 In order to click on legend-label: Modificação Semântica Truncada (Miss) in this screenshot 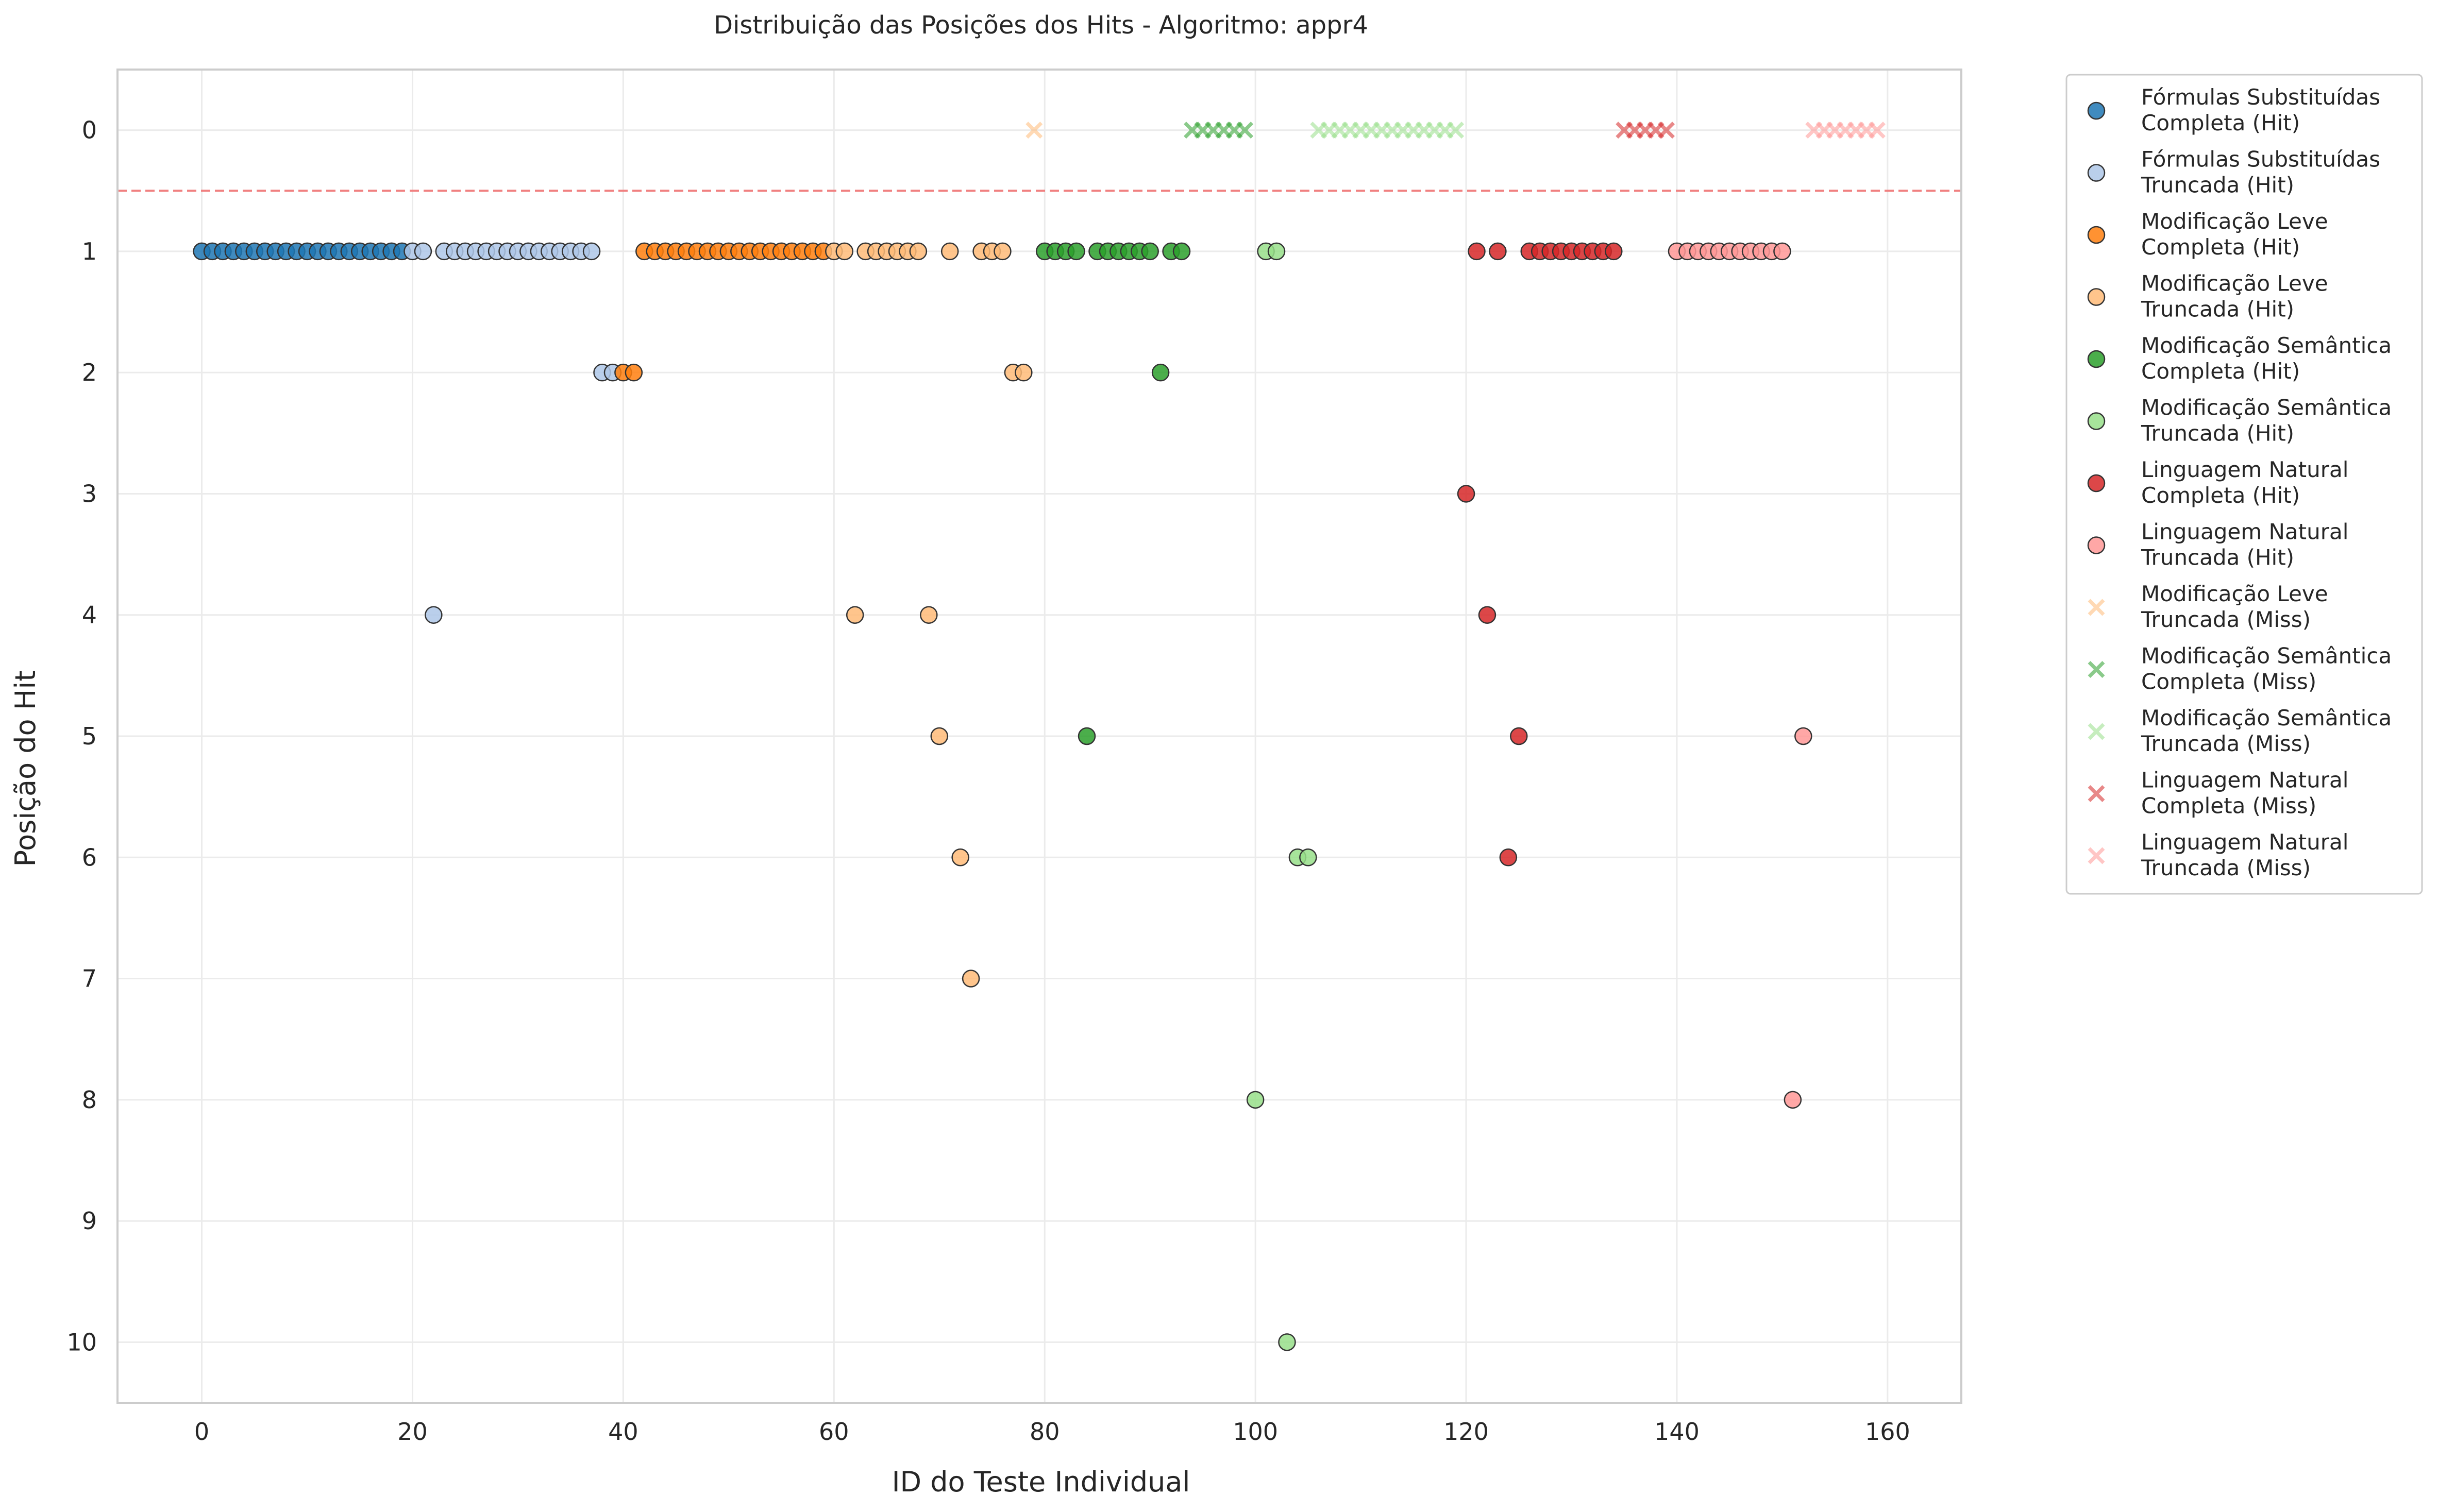, I will do `click(2267, 730)`.